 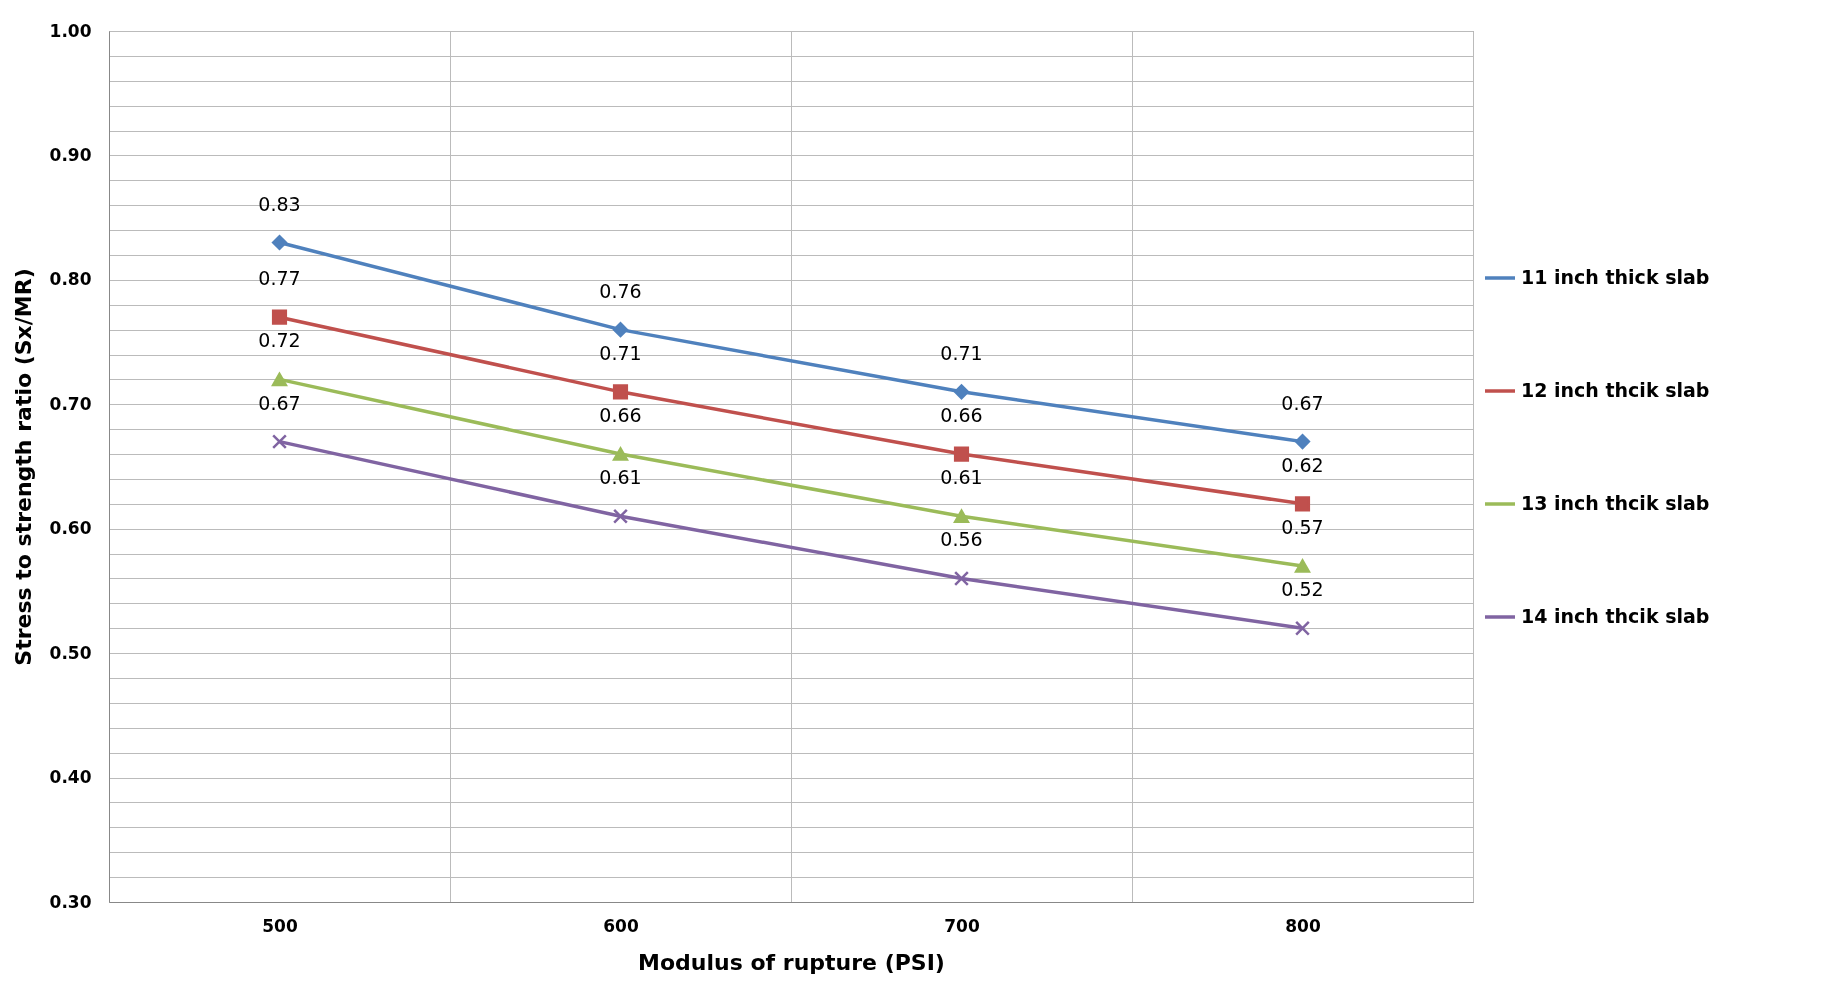 What do you see at coordinates (620, 290) in the screenshot?
I see `data-label: 0.76` at bounding box center [620, 290].